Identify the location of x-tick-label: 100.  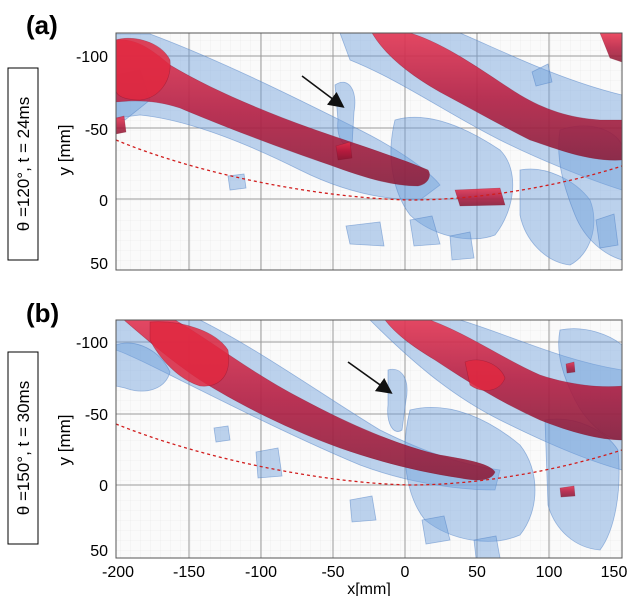
(549, 572).